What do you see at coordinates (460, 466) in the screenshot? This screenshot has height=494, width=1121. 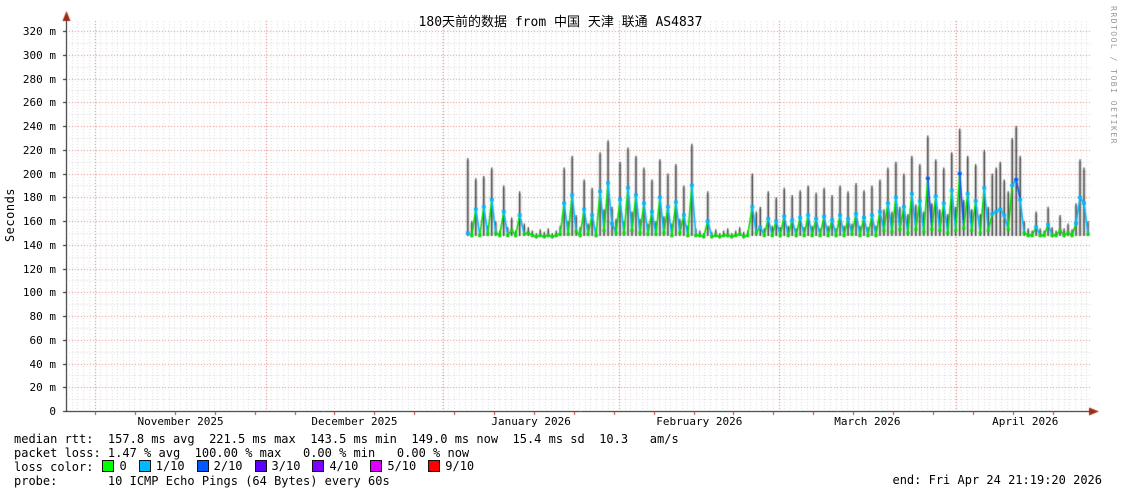 I see `loss-level-label: 9/10` at bounding box center [460, 466].